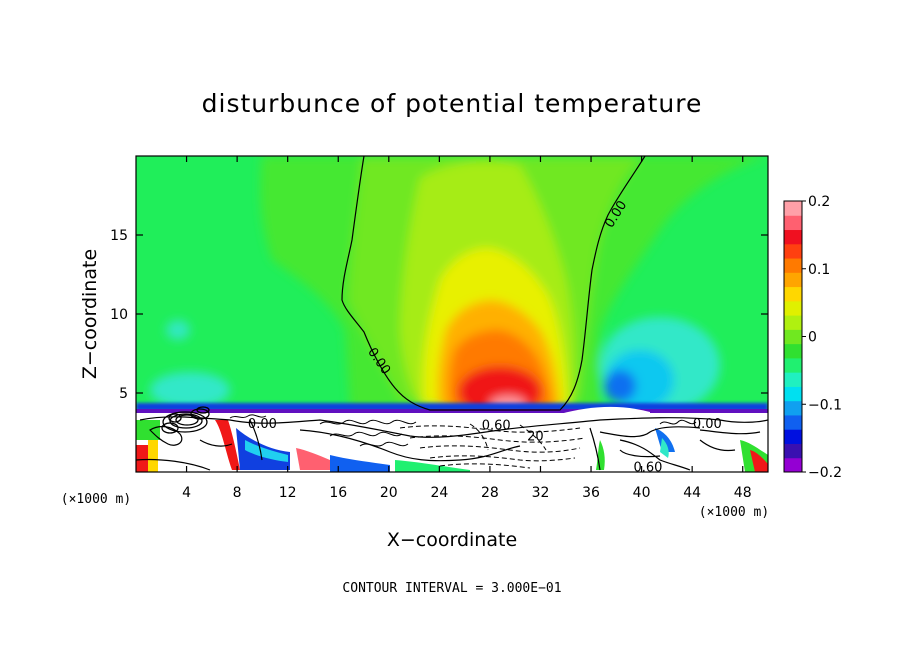 This screenshot has height=654, width=904. Describe the element at coordinates (185, 420) in the screenshot. I see `contour-loops-left` at that location.